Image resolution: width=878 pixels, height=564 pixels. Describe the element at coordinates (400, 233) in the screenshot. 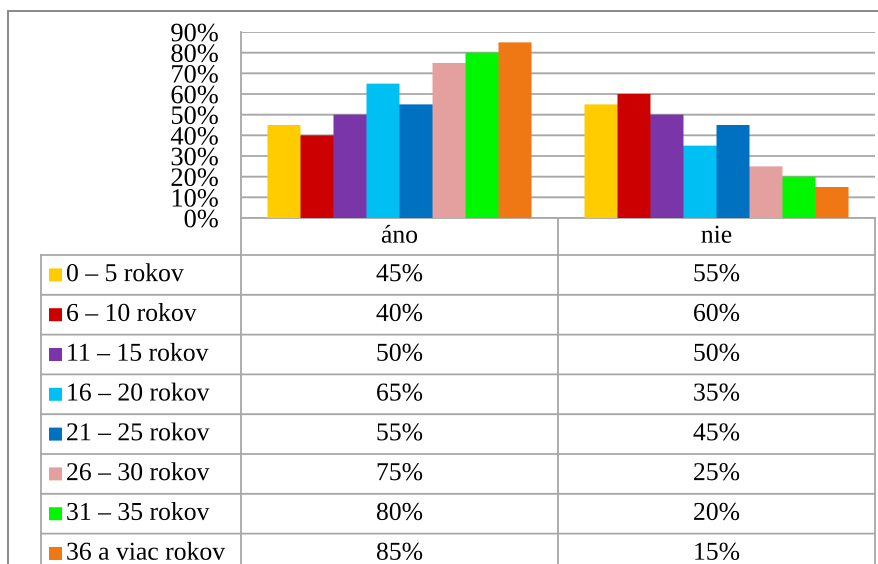

I see `x-tick-label: áno` at that location.